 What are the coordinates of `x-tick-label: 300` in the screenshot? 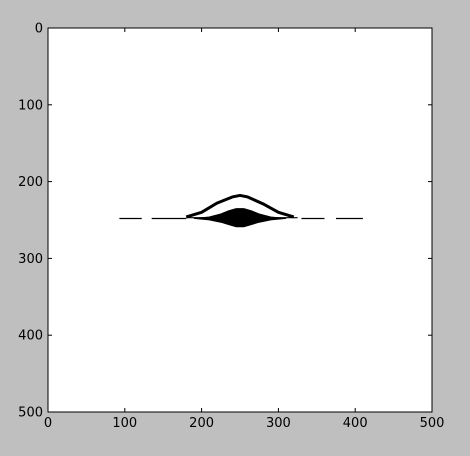 It's located at (278, 423).